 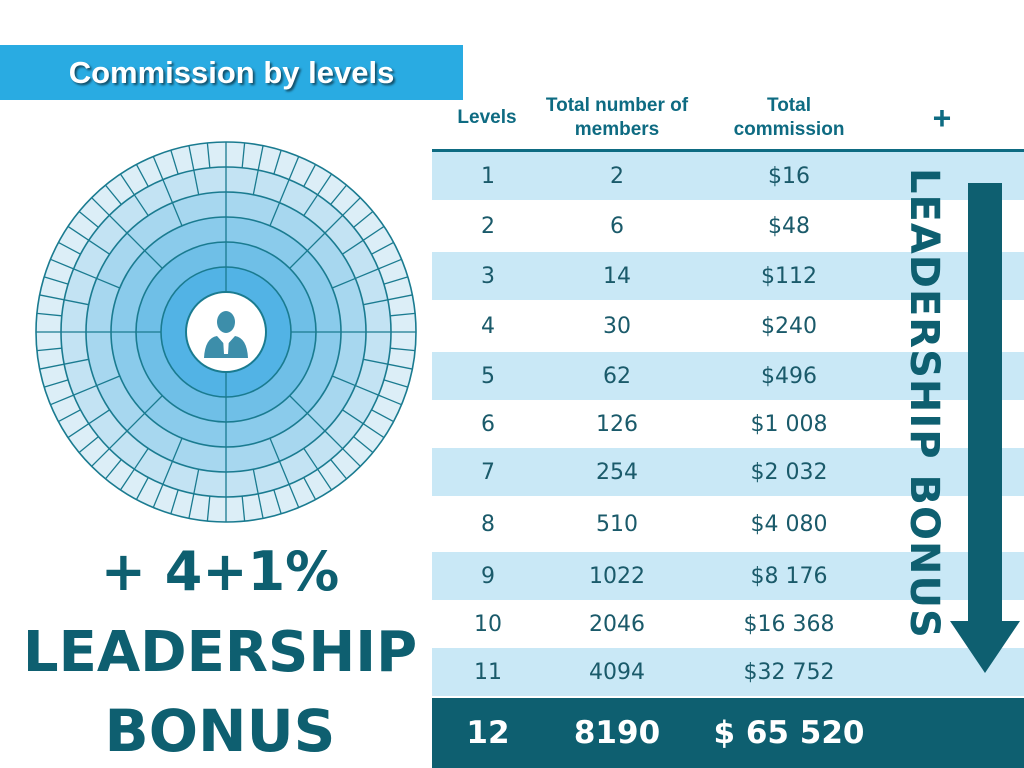 I want to click on header-plus: +, so click(x=942, y=118).